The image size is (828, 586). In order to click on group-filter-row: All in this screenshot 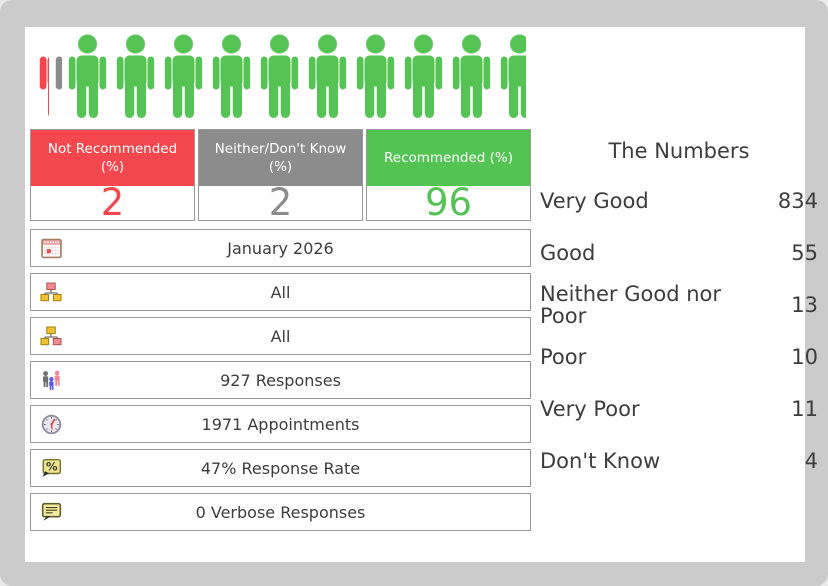, I will do `click(280, 292)`.